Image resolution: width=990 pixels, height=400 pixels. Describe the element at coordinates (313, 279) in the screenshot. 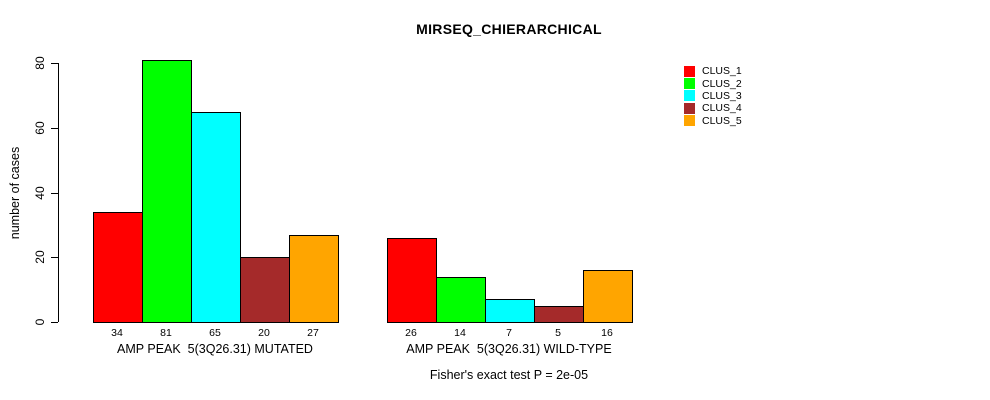

I see `bar-clus_5-group1` at that location.